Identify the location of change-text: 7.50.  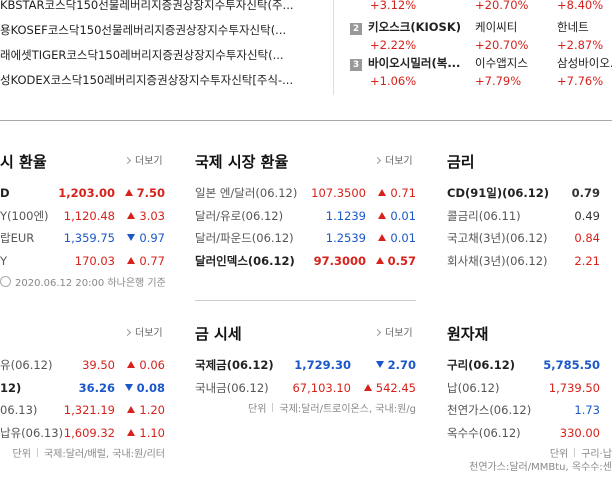
(150, 193).